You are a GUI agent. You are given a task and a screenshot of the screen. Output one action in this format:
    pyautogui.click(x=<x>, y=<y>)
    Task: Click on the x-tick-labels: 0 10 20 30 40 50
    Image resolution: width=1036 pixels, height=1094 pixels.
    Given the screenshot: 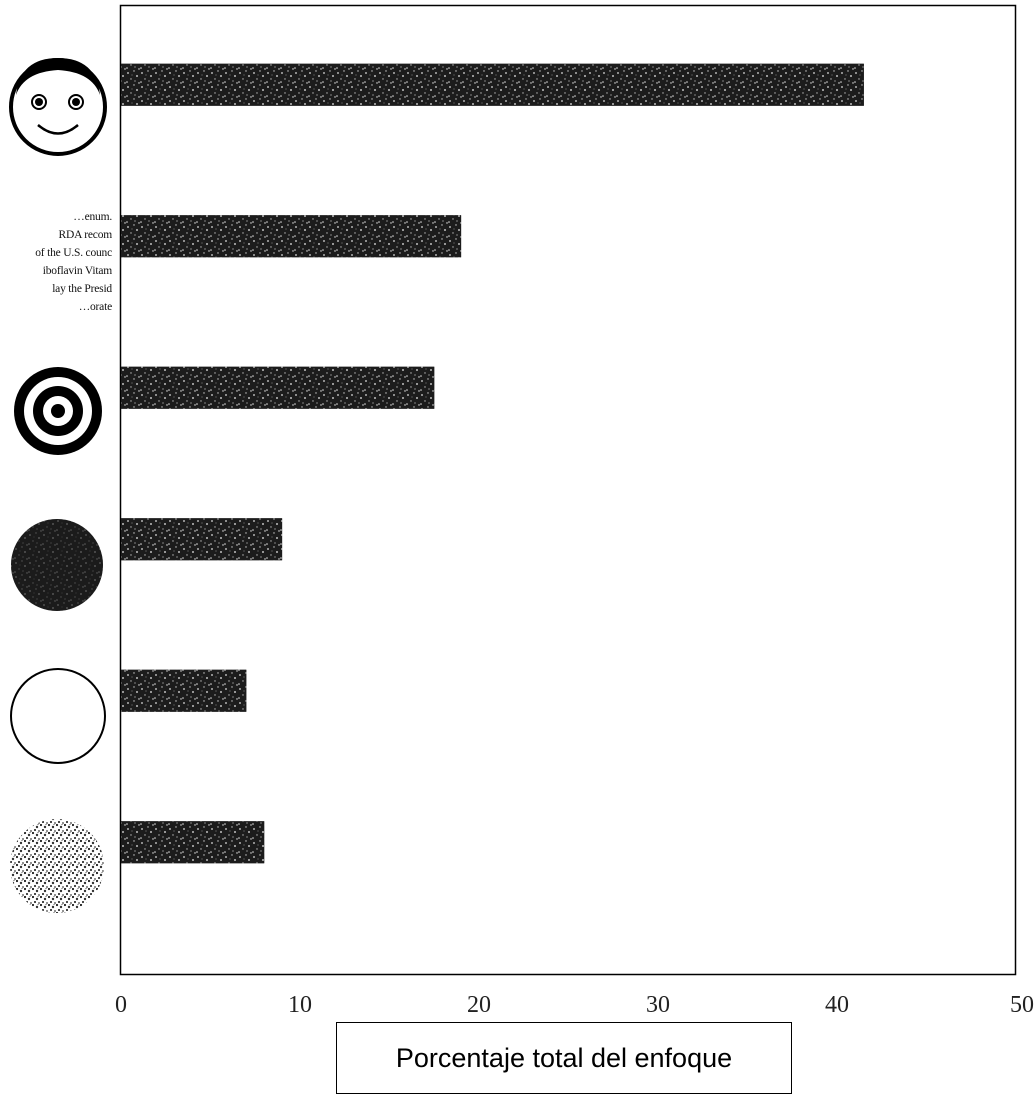 What is the action you would take?
    pyautogui.click(x=574, y=1005)
    